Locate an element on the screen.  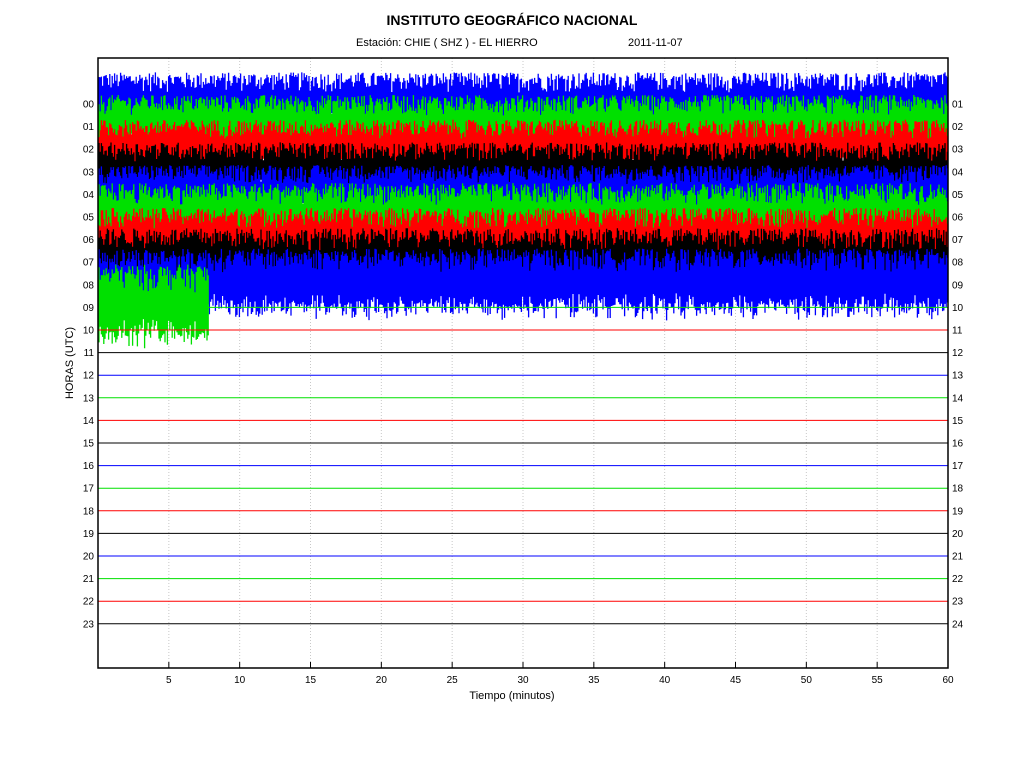
hour-label-left: 03 is located at coordinates (89, 172).